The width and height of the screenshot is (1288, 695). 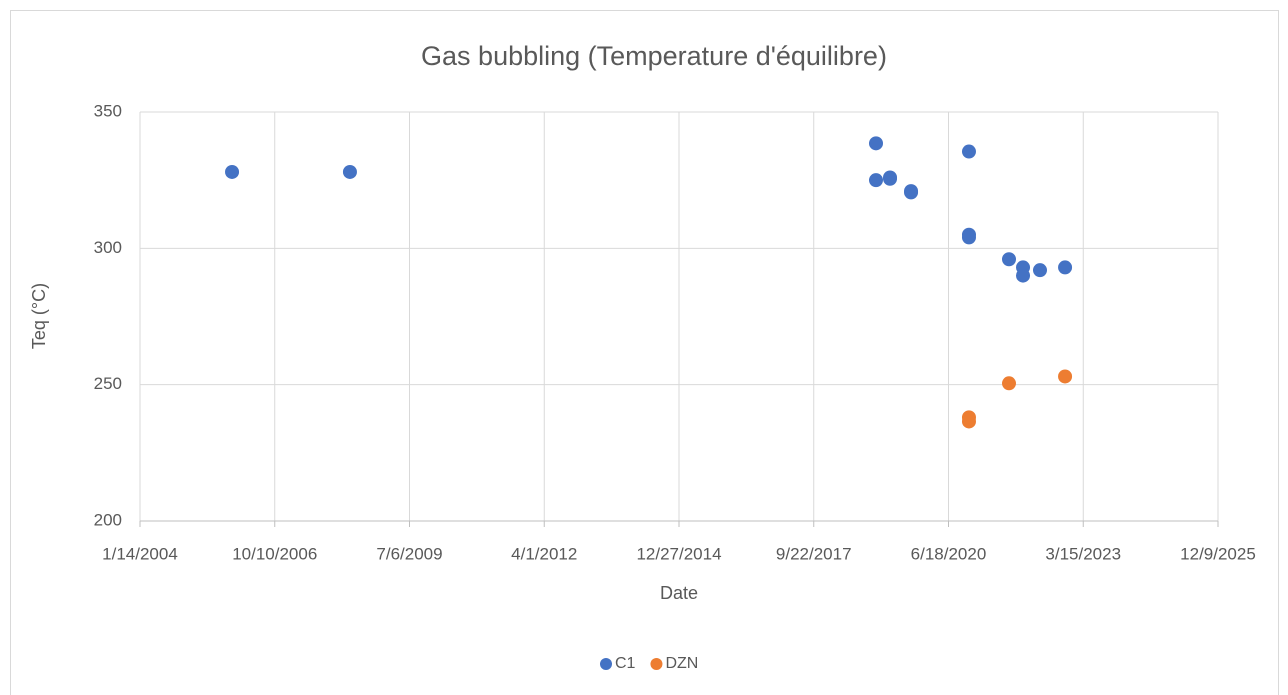 I want to click on y-tick-label: 250, so click(x=108, y=383).